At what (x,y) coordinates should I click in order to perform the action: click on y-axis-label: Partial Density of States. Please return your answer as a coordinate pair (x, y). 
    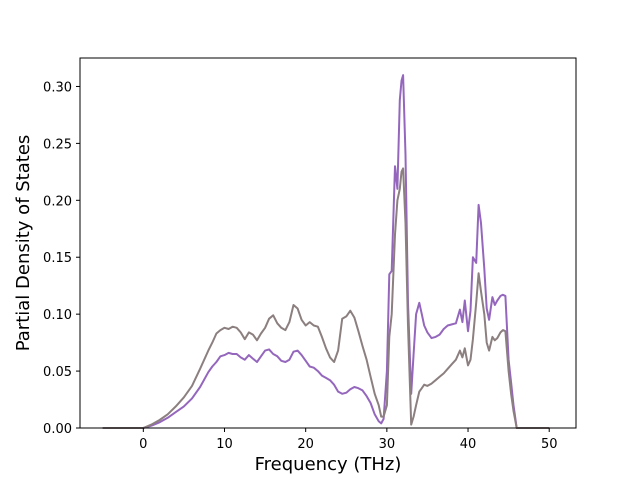
    Looking at the image, I should click on (23, 243).